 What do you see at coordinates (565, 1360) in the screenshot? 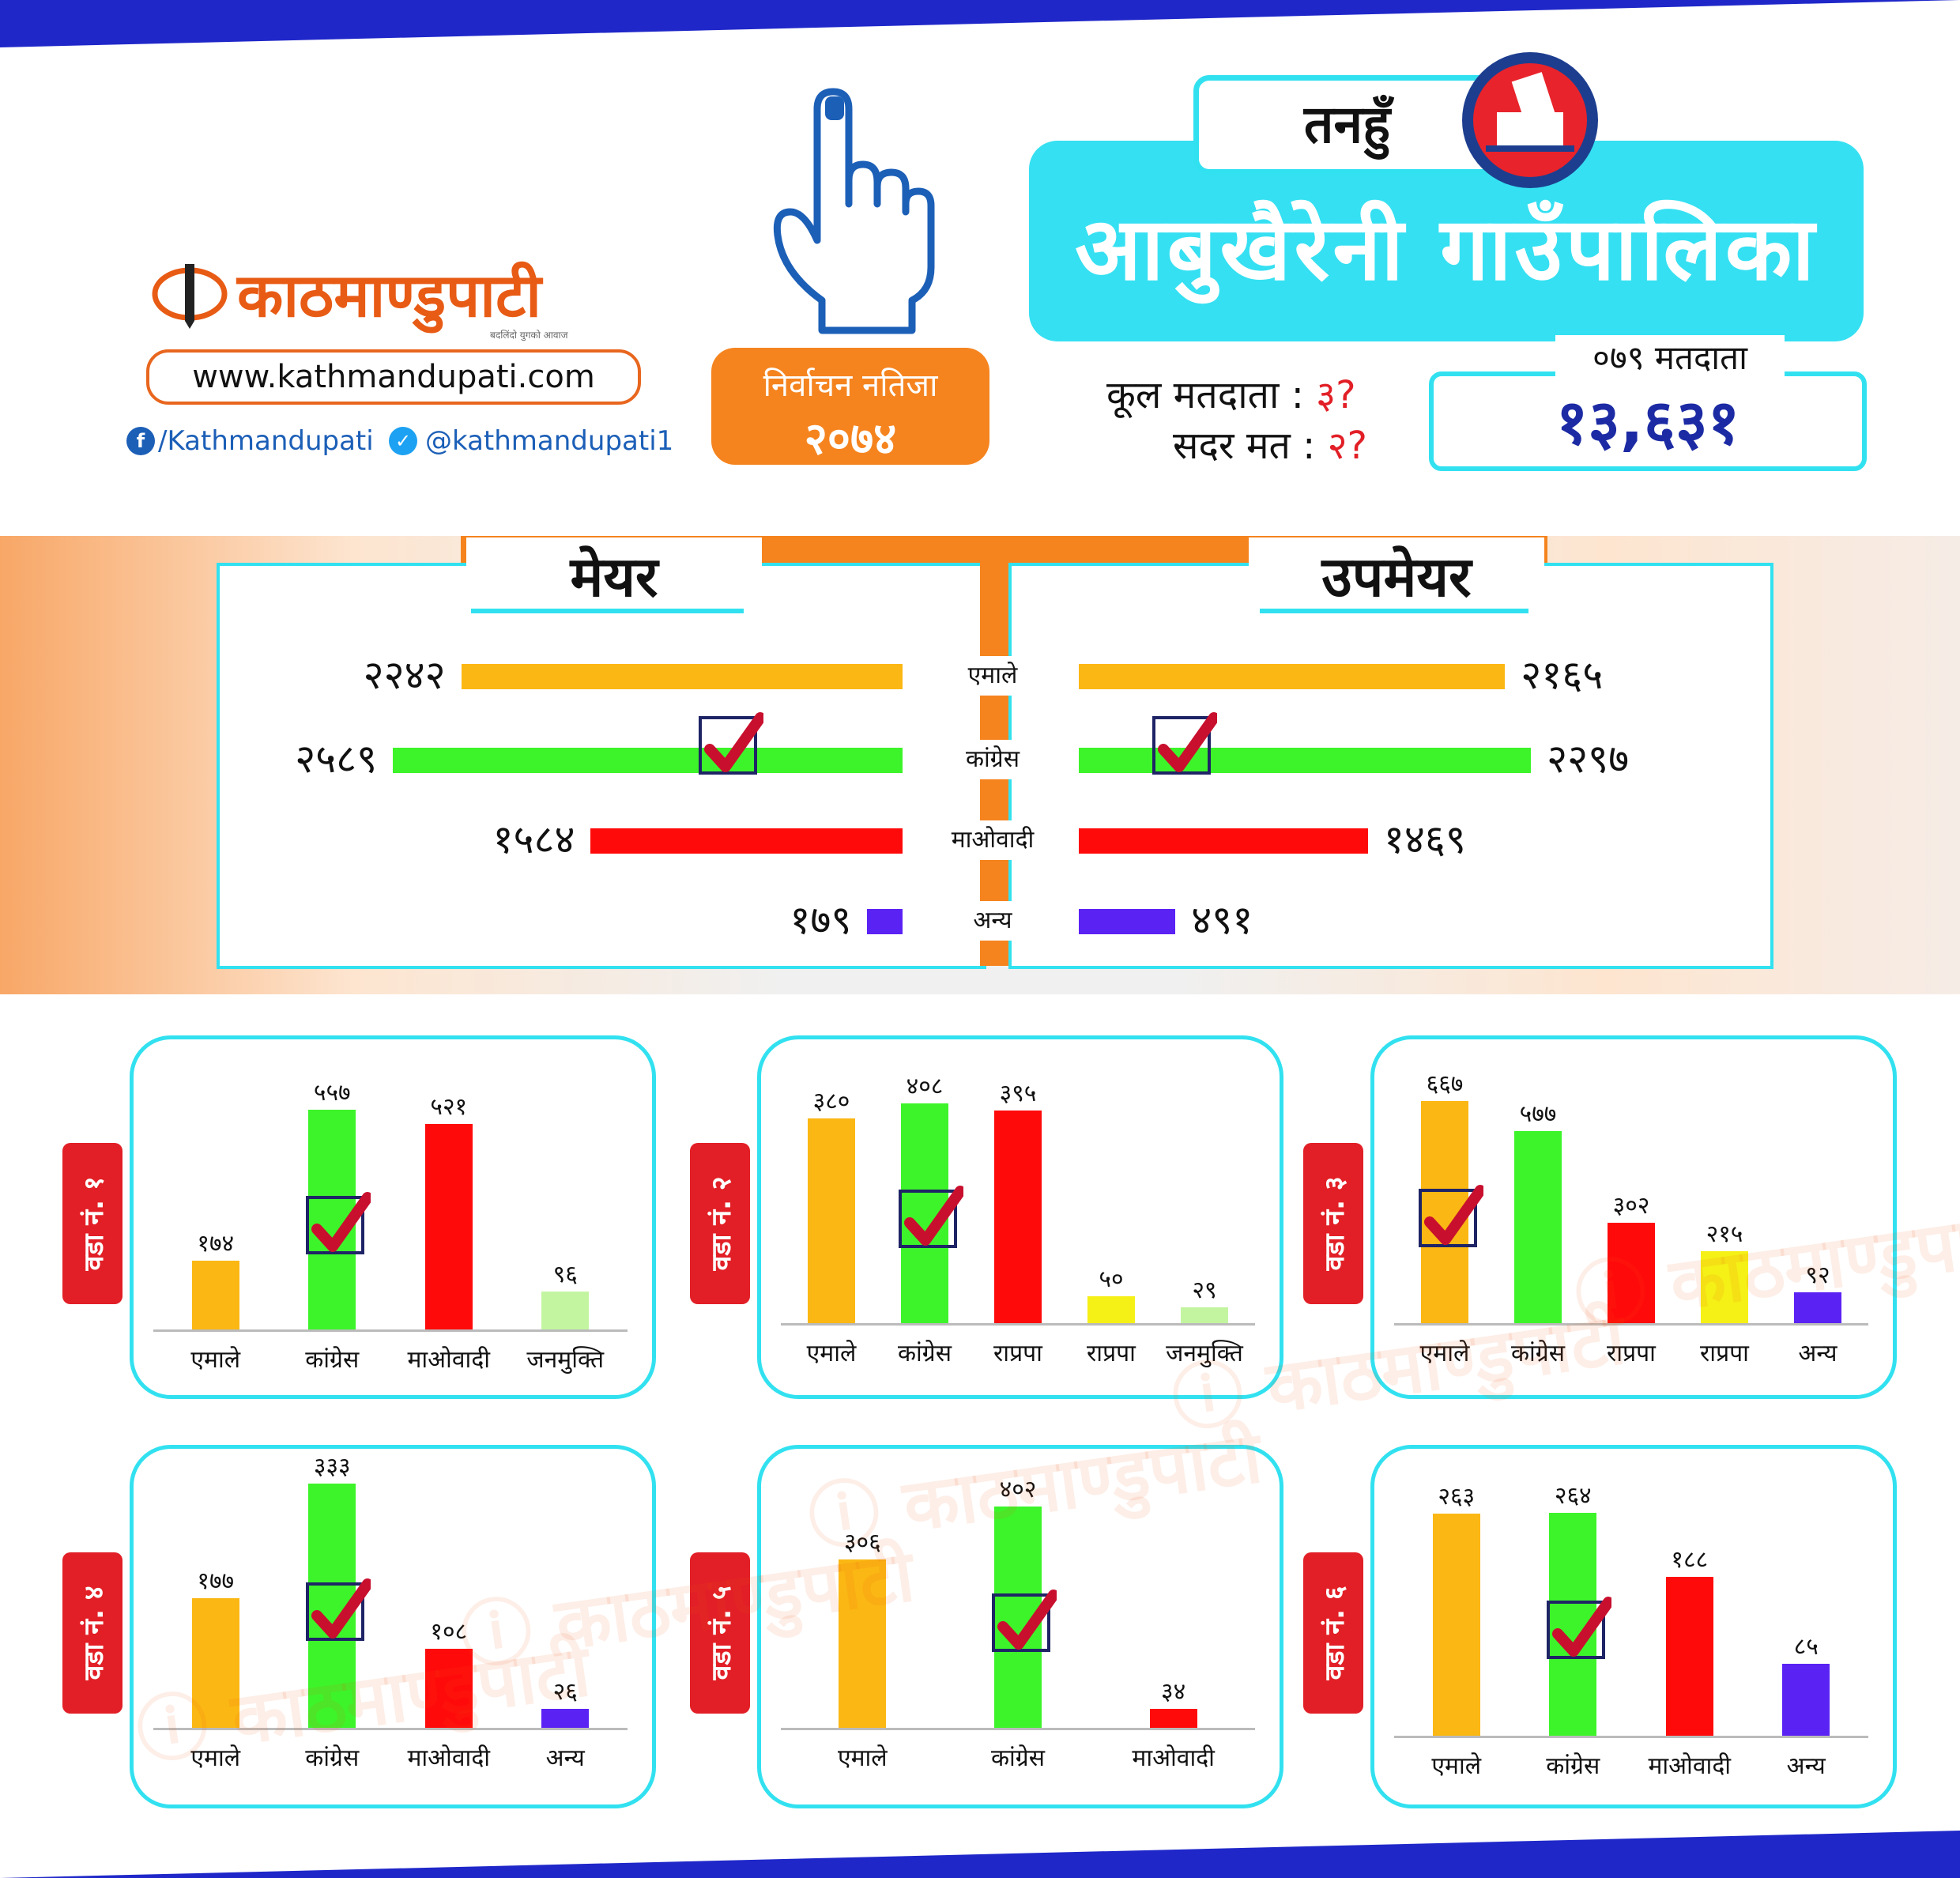
I see `ward-bar-category: जनमुक्ति` at bounding box center [565, 1360].